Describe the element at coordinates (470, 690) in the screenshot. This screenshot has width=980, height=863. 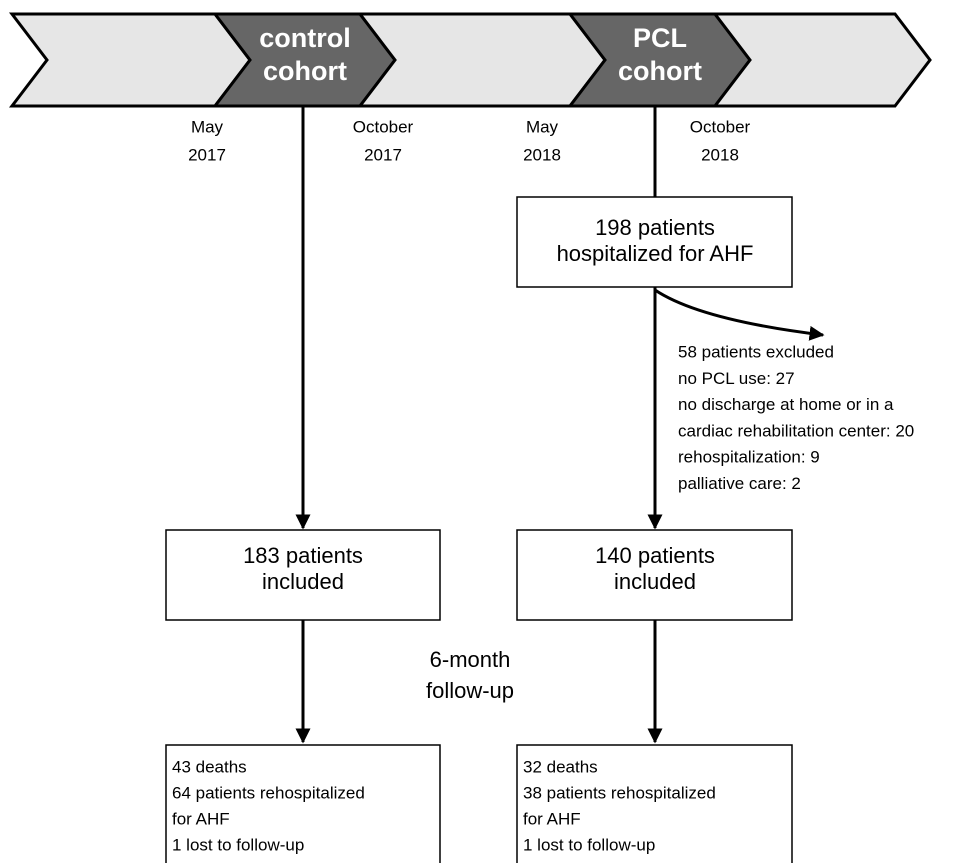
I see `follow-up-label: follow-up` at that location.